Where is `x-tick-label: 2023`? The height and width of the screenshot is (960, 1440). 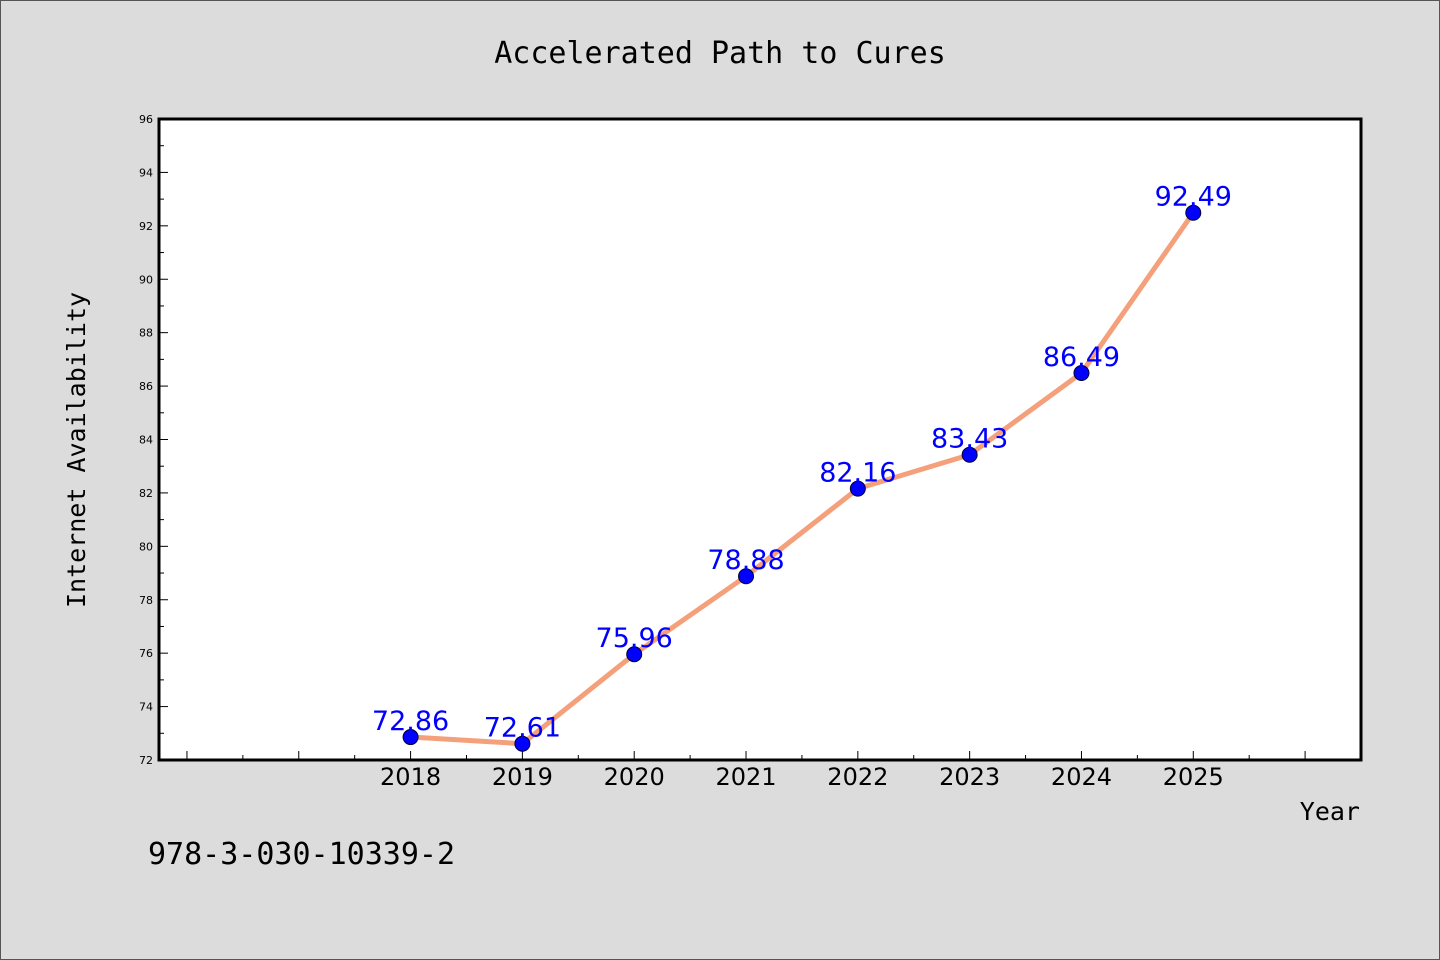 x-tick-label: 2023 is located at coordinates (969, 777).